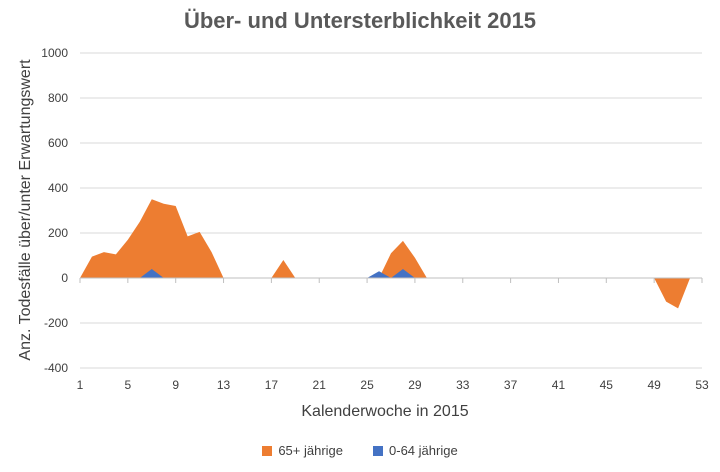 The width and height of the screenshot is (720, 472). Describe the element at coordinates (272, 385) in the screenshot. I see `x-tick-label: 17` at that location.